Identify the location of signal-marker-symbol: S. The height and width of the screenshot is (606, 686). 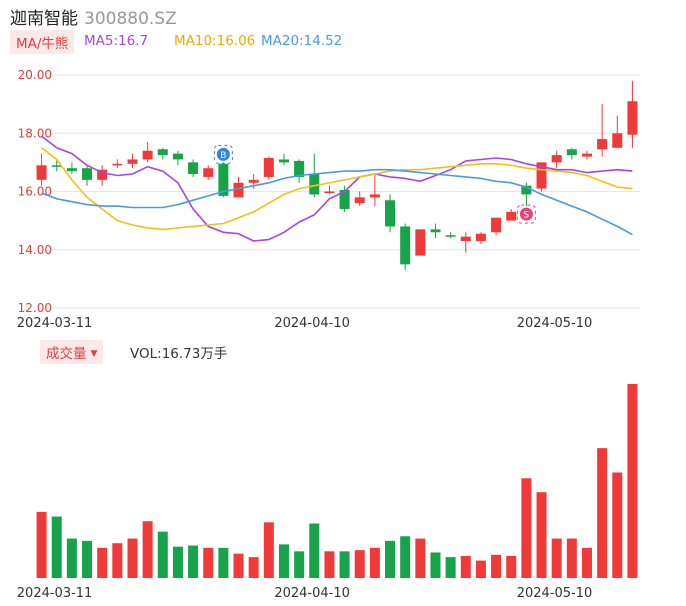
(527, 216).